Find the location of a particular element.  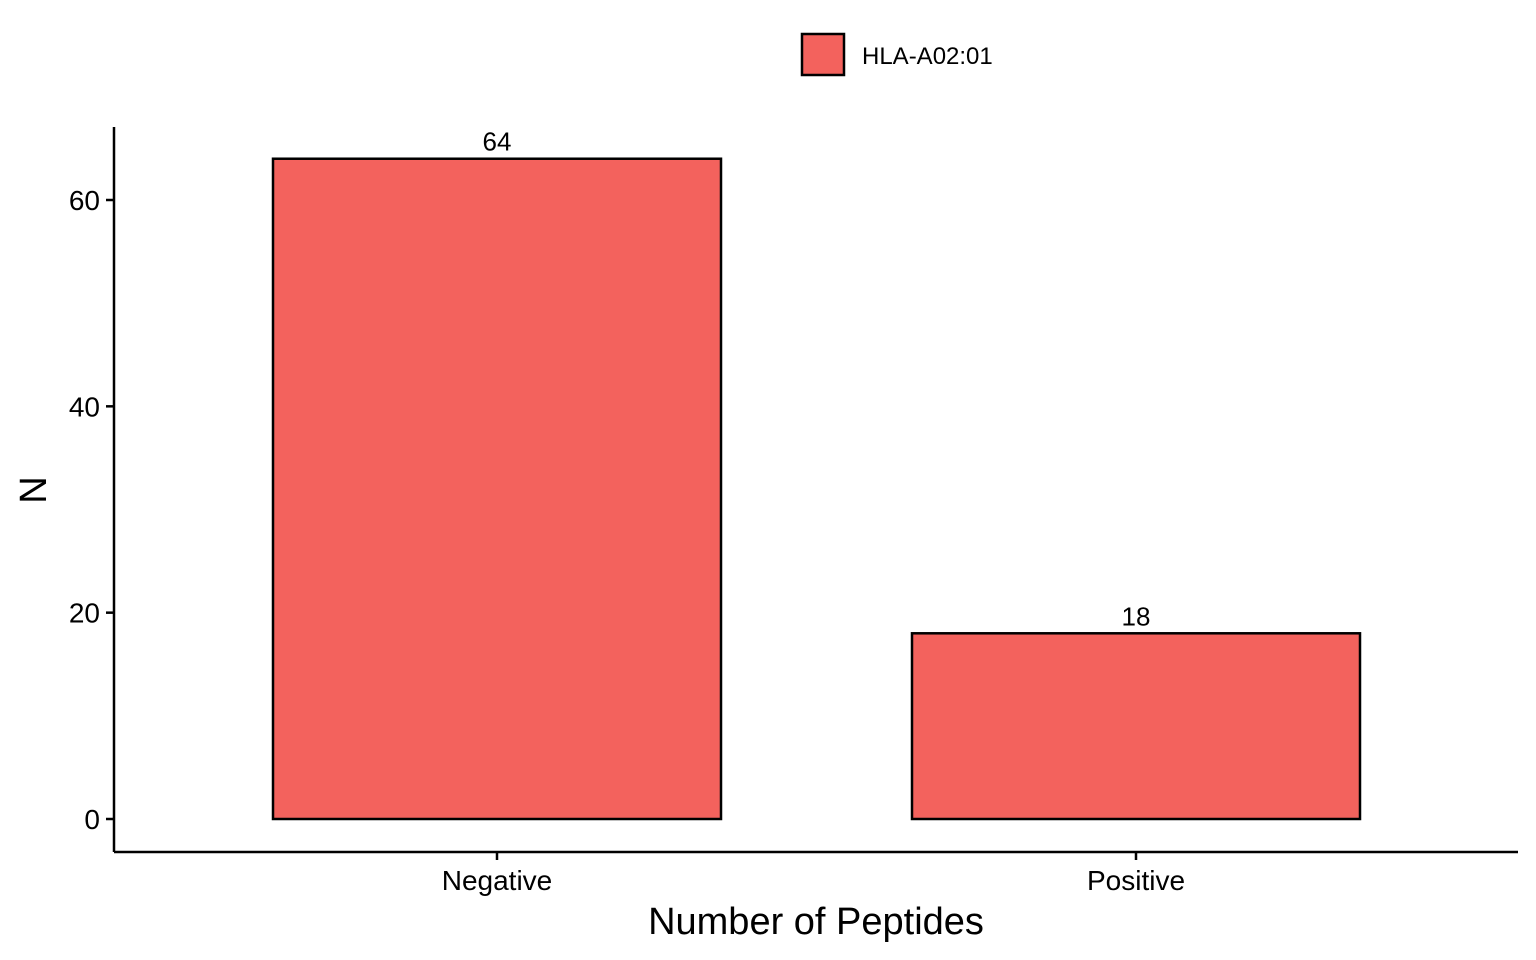

x-axis-title: Number of Peptides is located at coordinates (816, 922).